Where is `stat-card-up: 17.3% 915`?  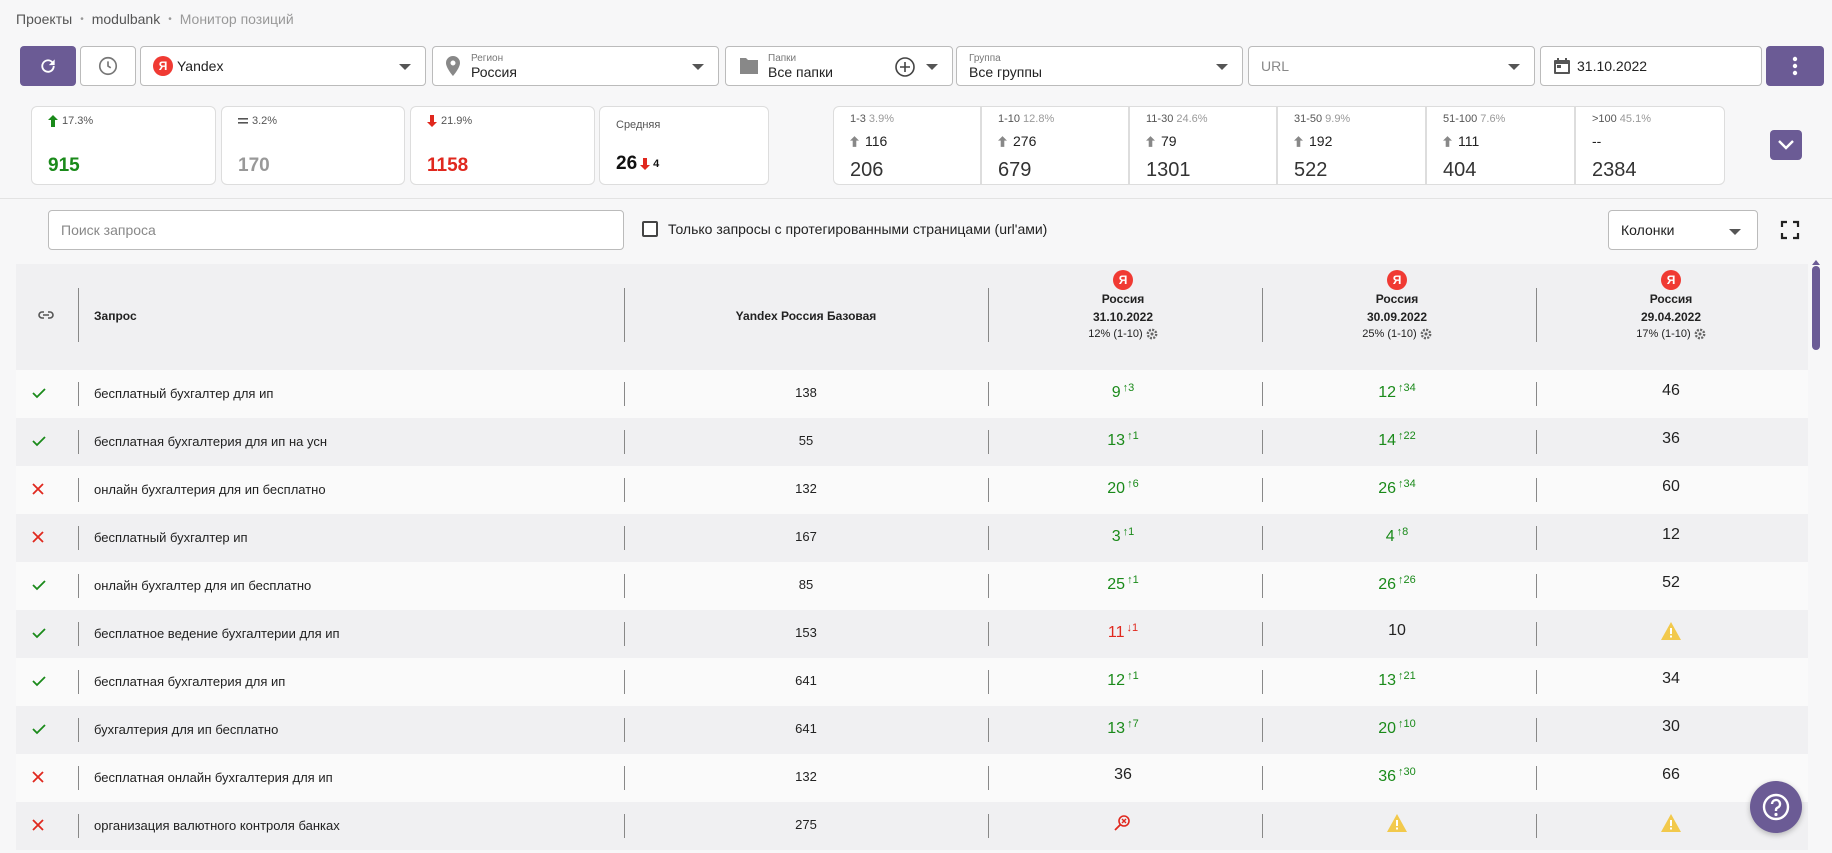 stat-card-up: 17.3% 915 is located at coordinates (123, 145).